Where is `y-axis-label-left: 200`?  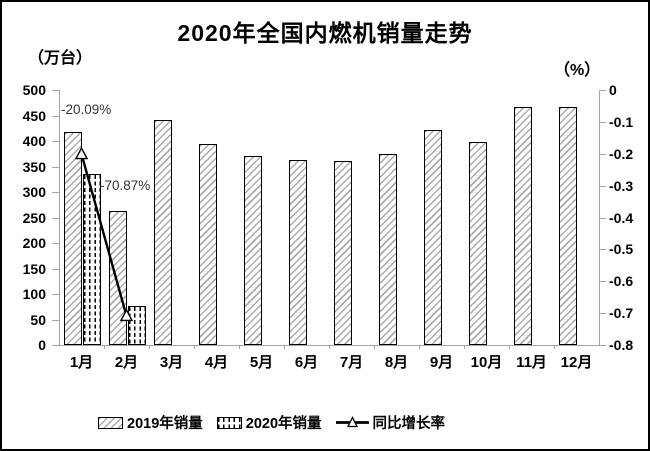 y-axis-label-left: 200 is located at coordinates (34, 243).